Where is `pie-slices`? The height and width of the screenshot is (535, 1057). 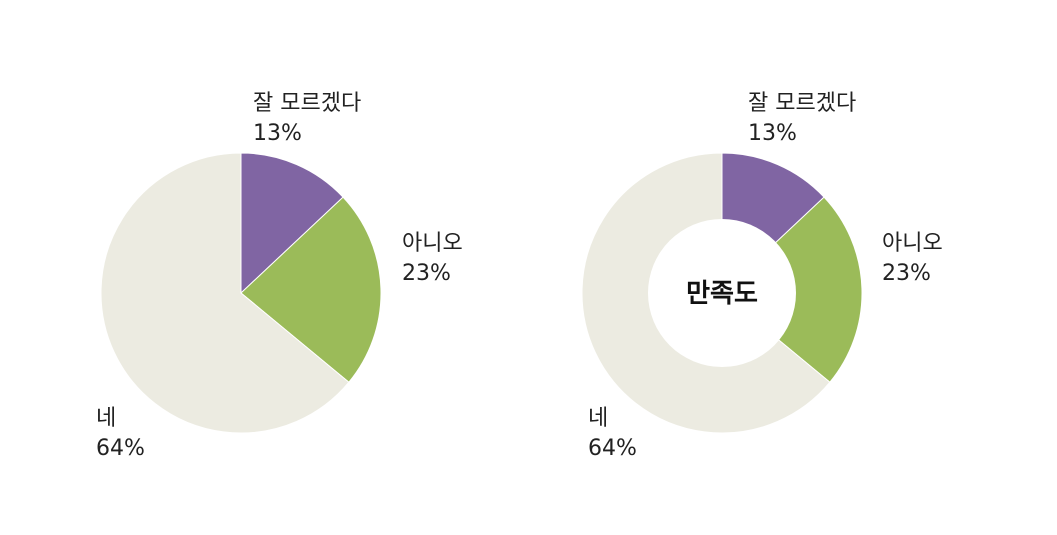
pie-slices is located at coordinates (241, 293).